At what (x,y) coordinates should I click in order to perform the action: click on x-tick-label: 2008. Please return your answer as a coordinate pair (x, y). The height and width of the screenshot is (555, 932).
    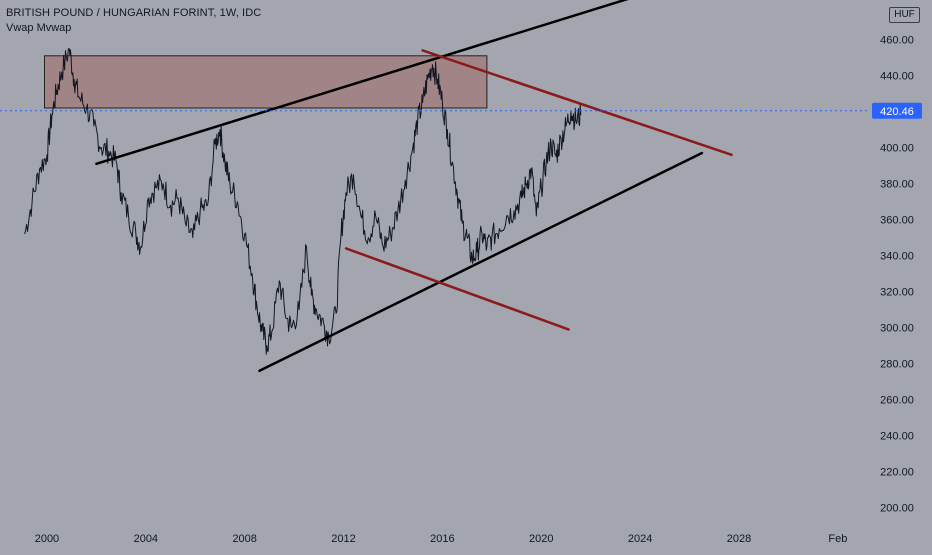
    Looking at the image, I should click on (244, 539).